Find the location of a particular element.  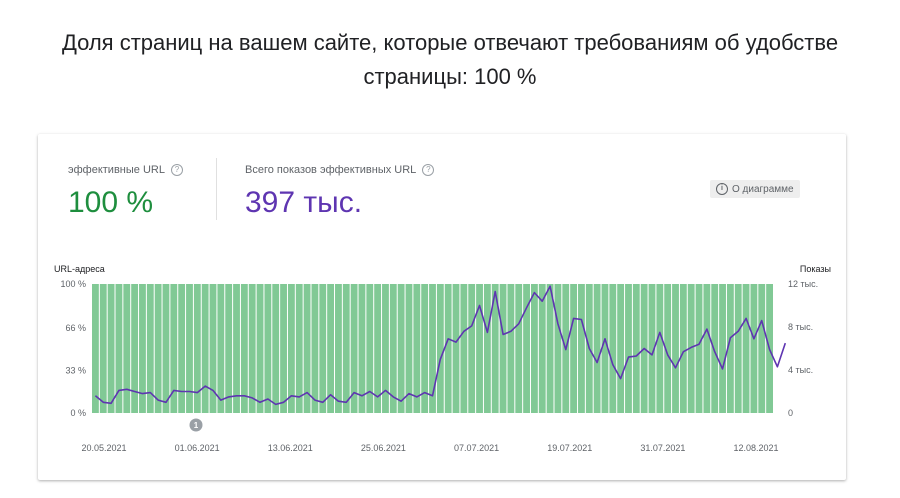

x-tick-label: 20.05.2021 is located at coordinates (103, 448).